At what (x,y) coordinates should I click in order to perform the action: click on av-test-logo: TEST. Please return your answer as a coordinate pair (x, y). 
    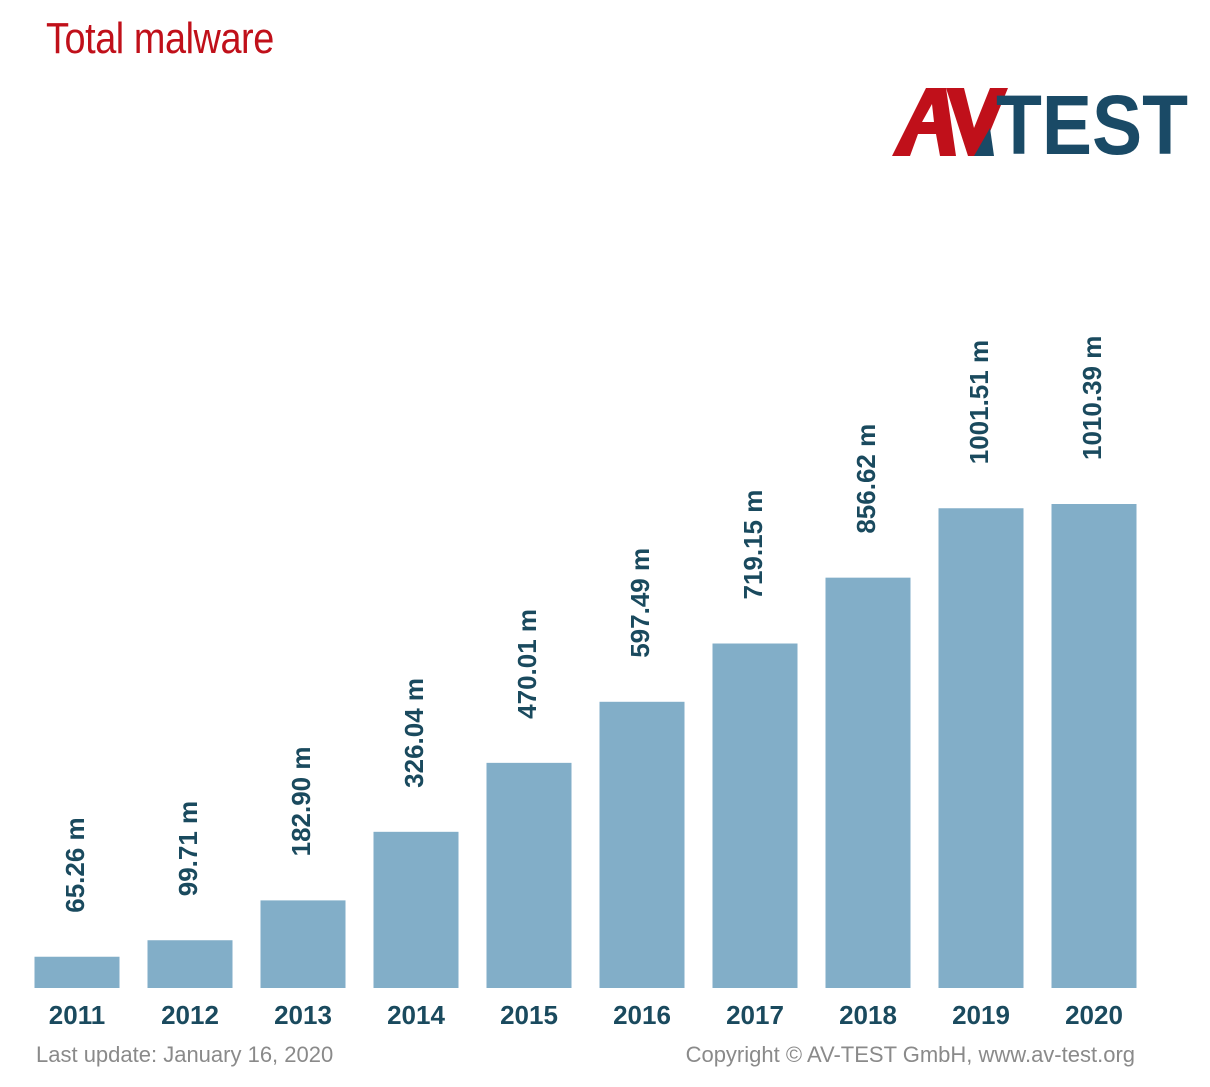
    Looking at the image, I should click on (1040, 122).